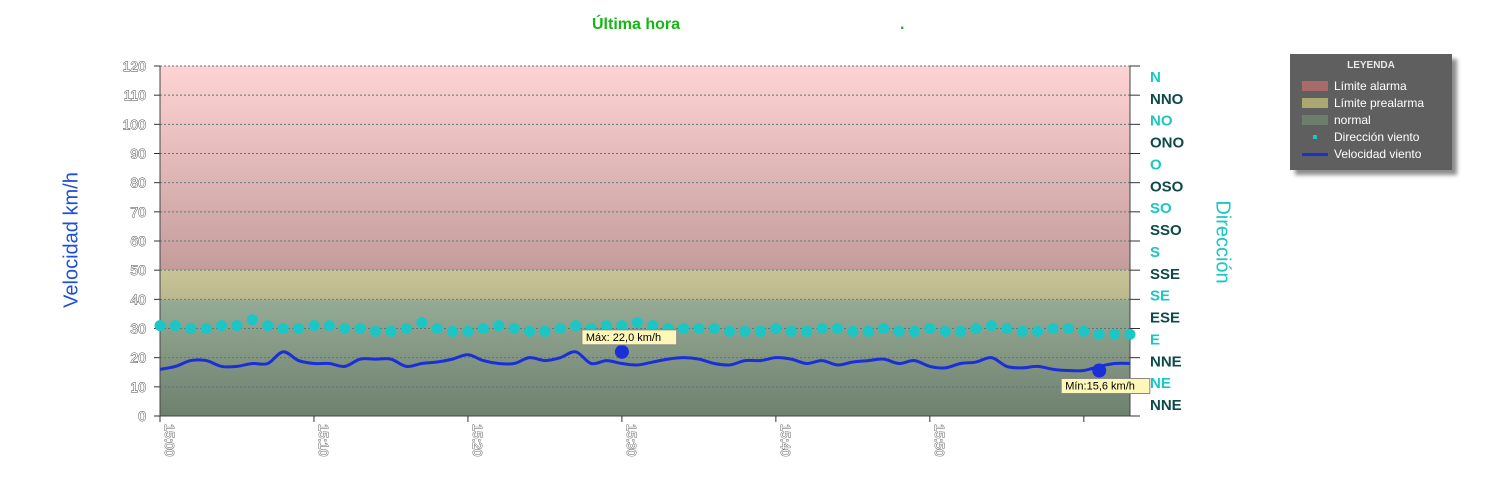  Describe the element at coordinates (1099, 370) in the screenshot. I see `min-point-marker` at that location.